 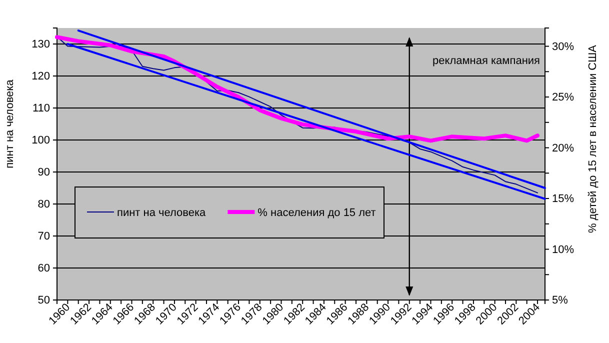 I want to click on y2-tick-label: 15%, so click(x=563, y=199).